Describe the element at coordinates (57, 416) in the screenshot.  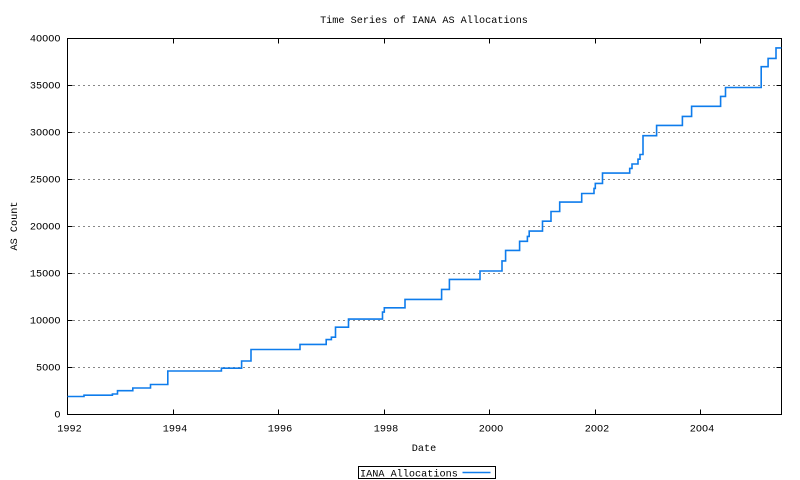
I see `svg-text: O` at that location.